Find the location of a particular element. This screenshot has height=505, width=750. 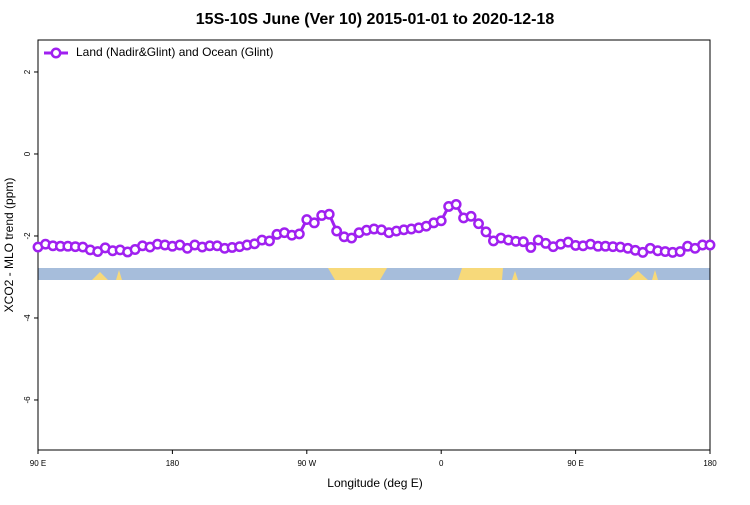

x-axis-label: Longitude (deg E) is located at coordinates (374, 483).